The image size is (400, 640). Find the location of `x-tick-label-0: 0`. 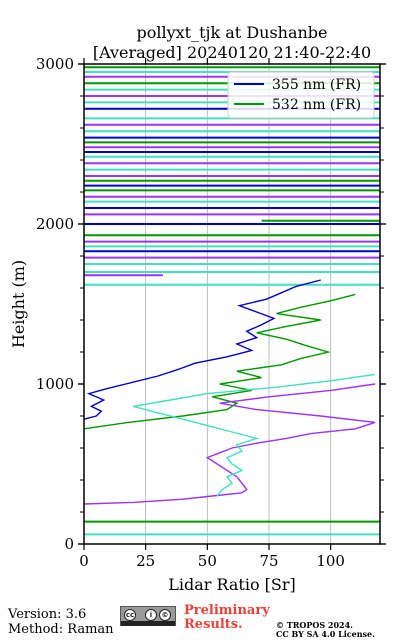

x-tick-label-0: 0 is located at coordinates (84, 561).